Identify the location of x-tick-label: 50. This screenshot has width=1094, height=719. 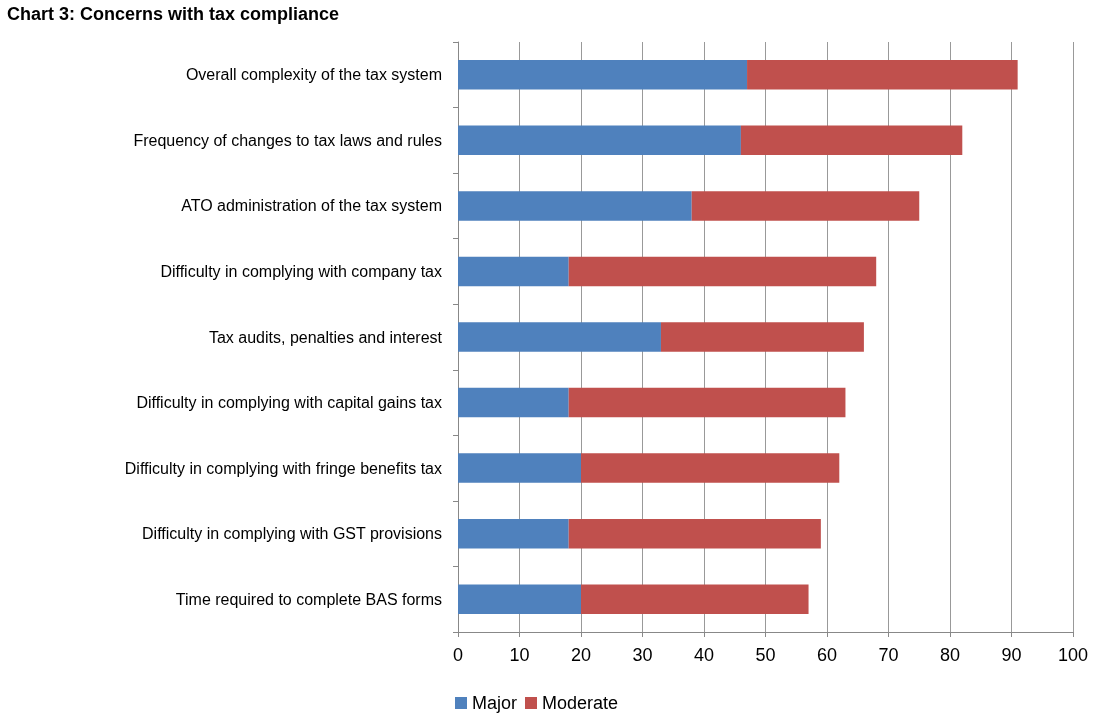
(765, 655).